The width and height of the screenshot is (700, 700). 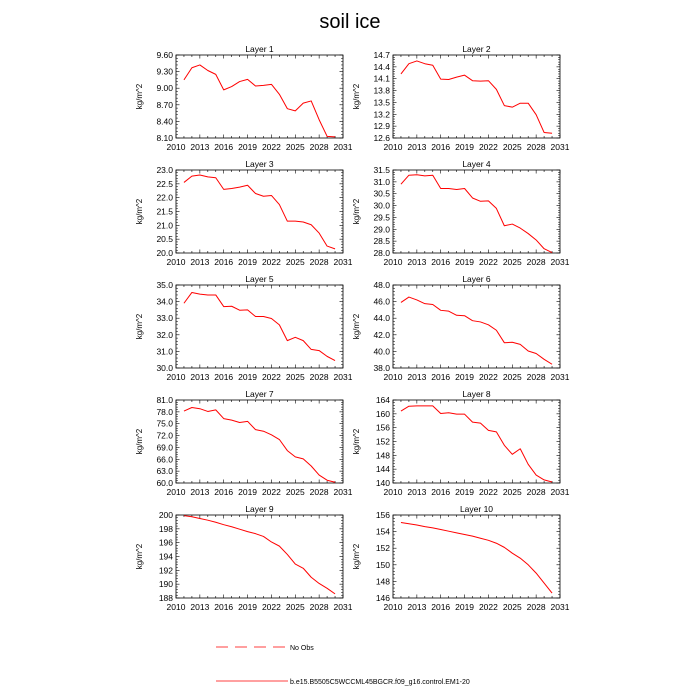 What do you see at coordinates (383, 532) in the screenshot?
I see `y-tick-label: 154` at bounding box center [383, 532].